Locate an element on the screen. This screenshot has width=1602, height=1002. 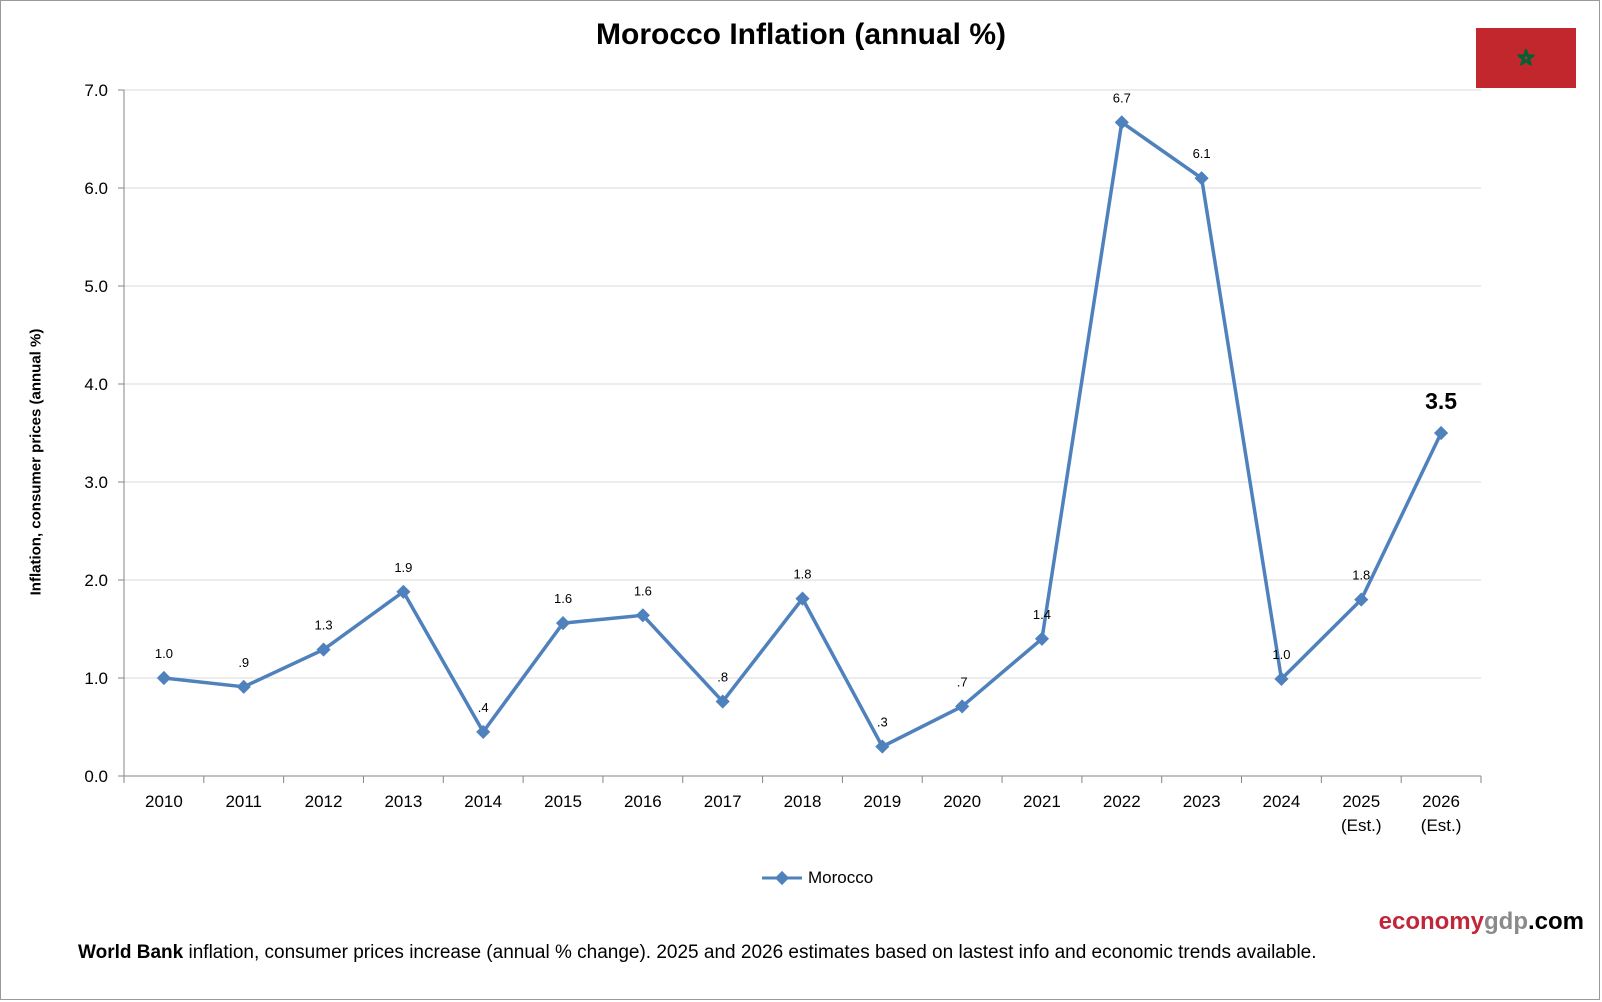
y-tick-label: 4.0 is located at coordinates (96, 384).